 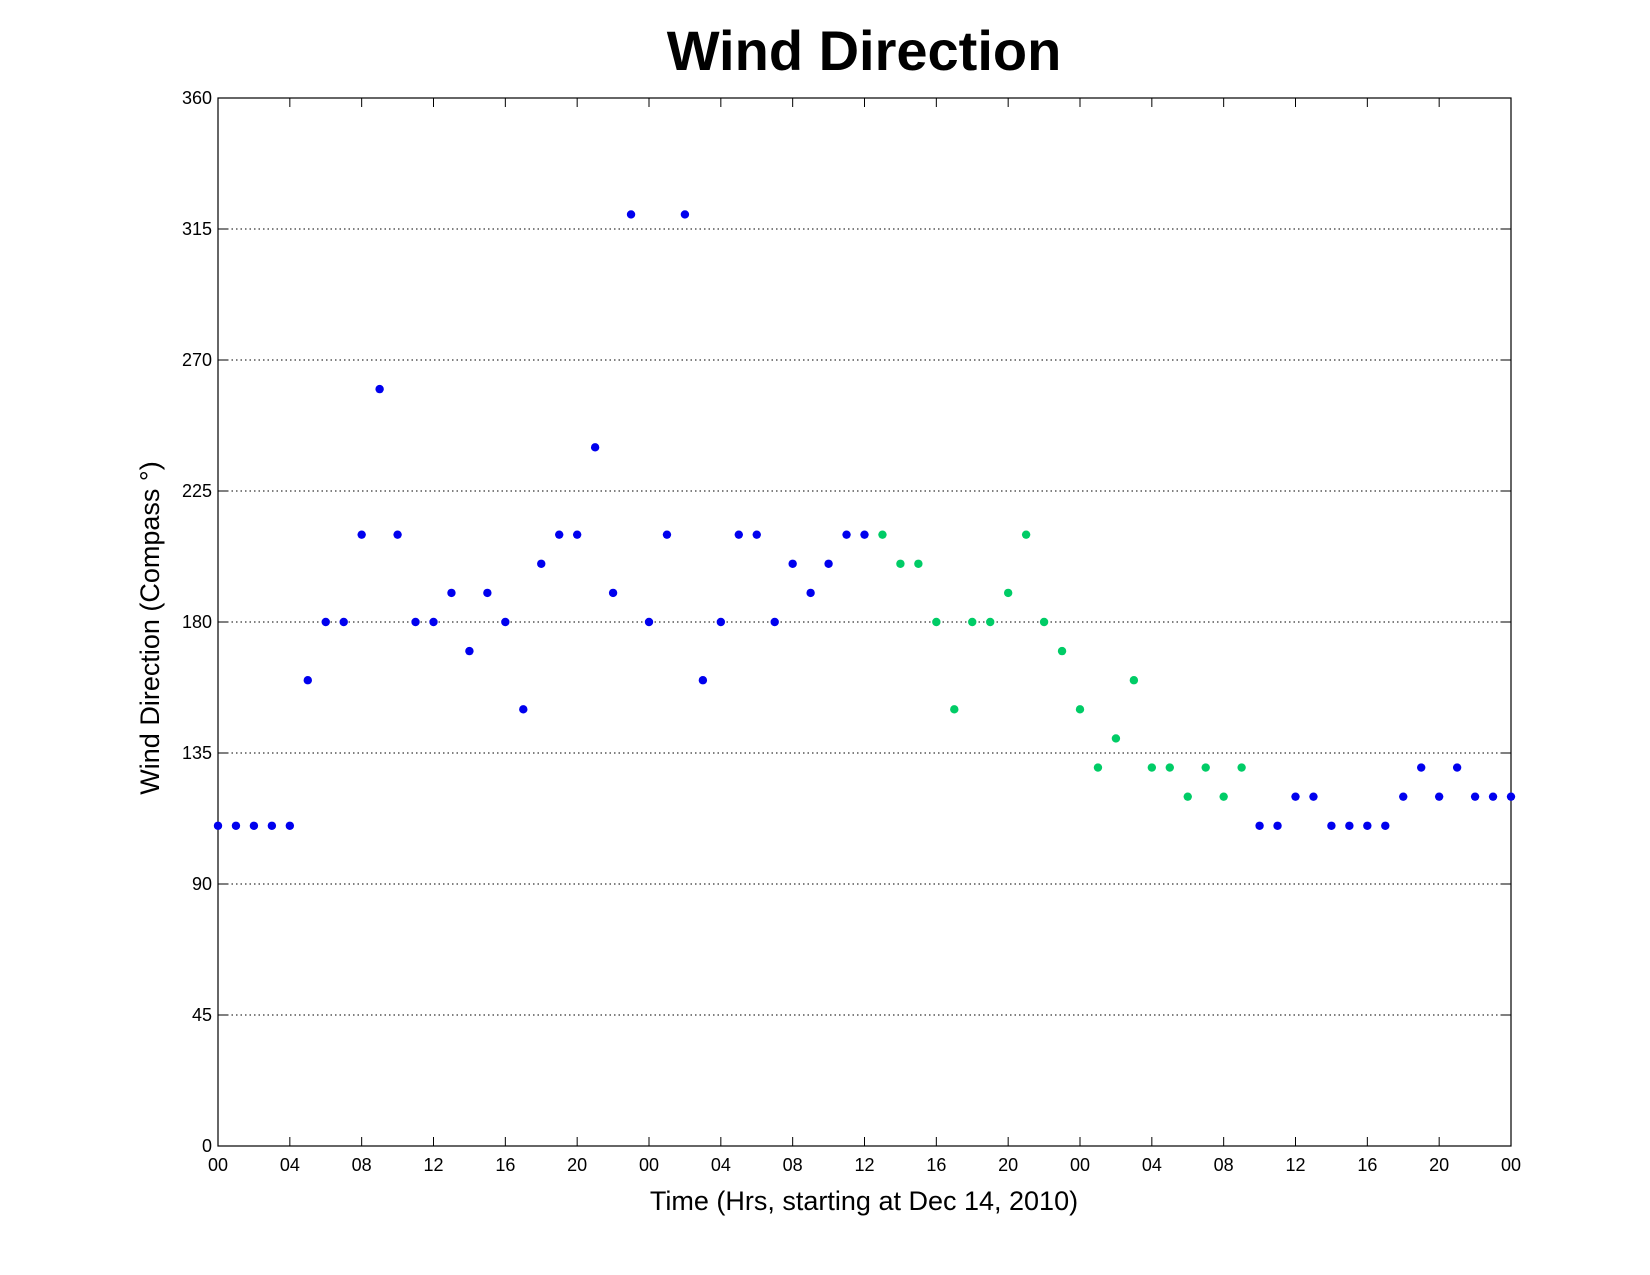 I want to click on y-tick-label: 360, so click(x=197, y=98).